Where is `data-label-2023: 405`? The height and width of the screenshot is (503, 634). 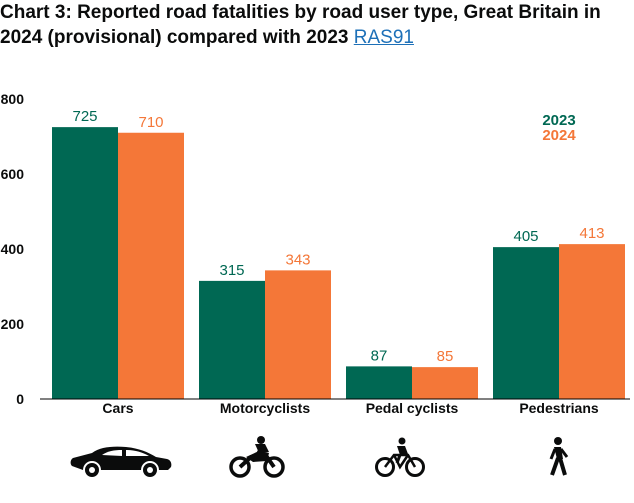
data-label-2023: 405 is located at coordinates (525, 236).